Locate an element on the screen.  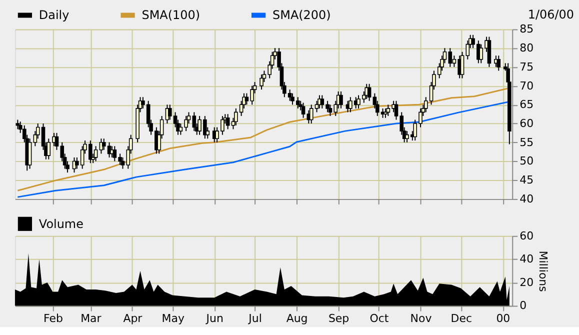
x-tick-label: Apr is located at coordinates (133, 319).